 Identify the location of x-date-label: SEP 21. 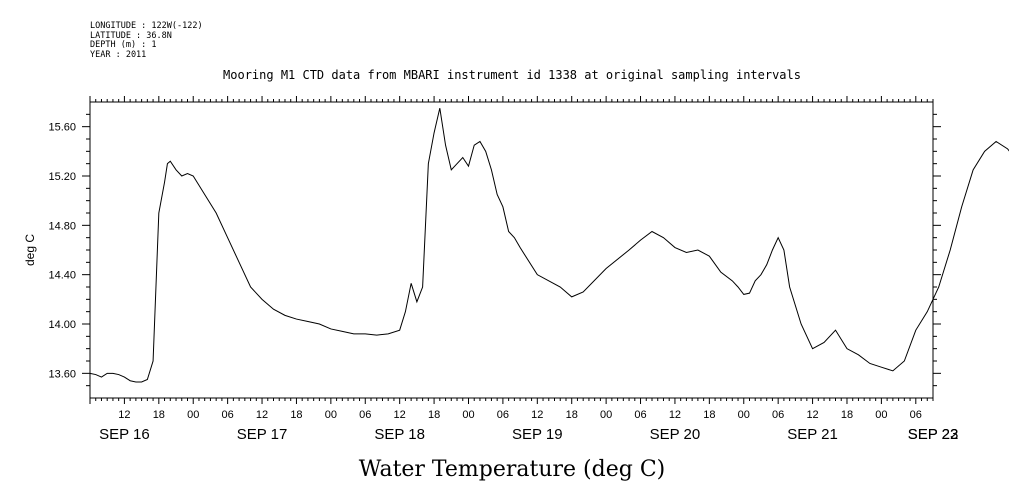
(812, 434).